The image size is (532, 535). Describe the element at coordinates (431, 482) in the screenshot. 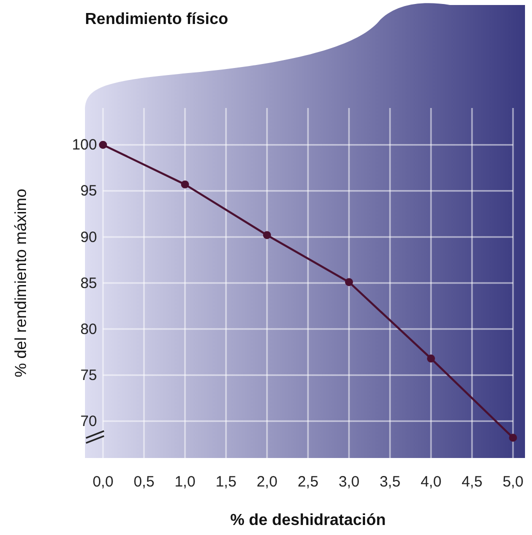

I see `x-tick-label: 4,0` at that location.